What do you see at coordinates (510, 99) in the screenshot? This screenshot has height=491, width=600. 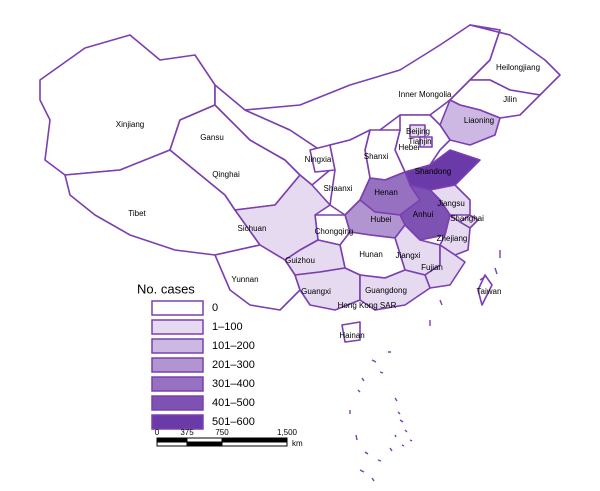 I see `province-label: Jilin` at bounding box center [510, 99].